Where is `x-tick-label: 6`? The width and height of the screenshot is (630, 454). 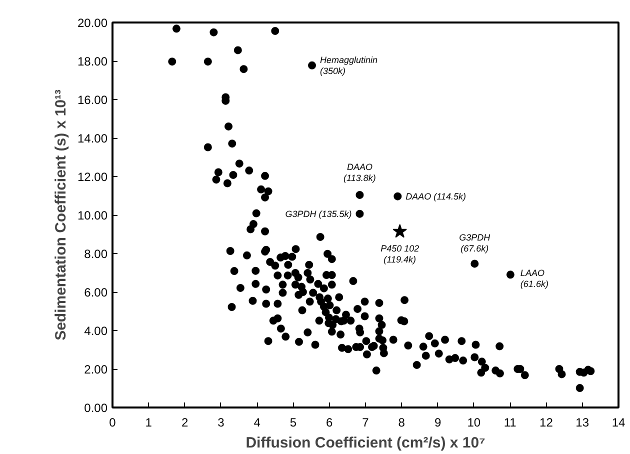
x-tick-label: 6 is located at coordinates (330, 423).